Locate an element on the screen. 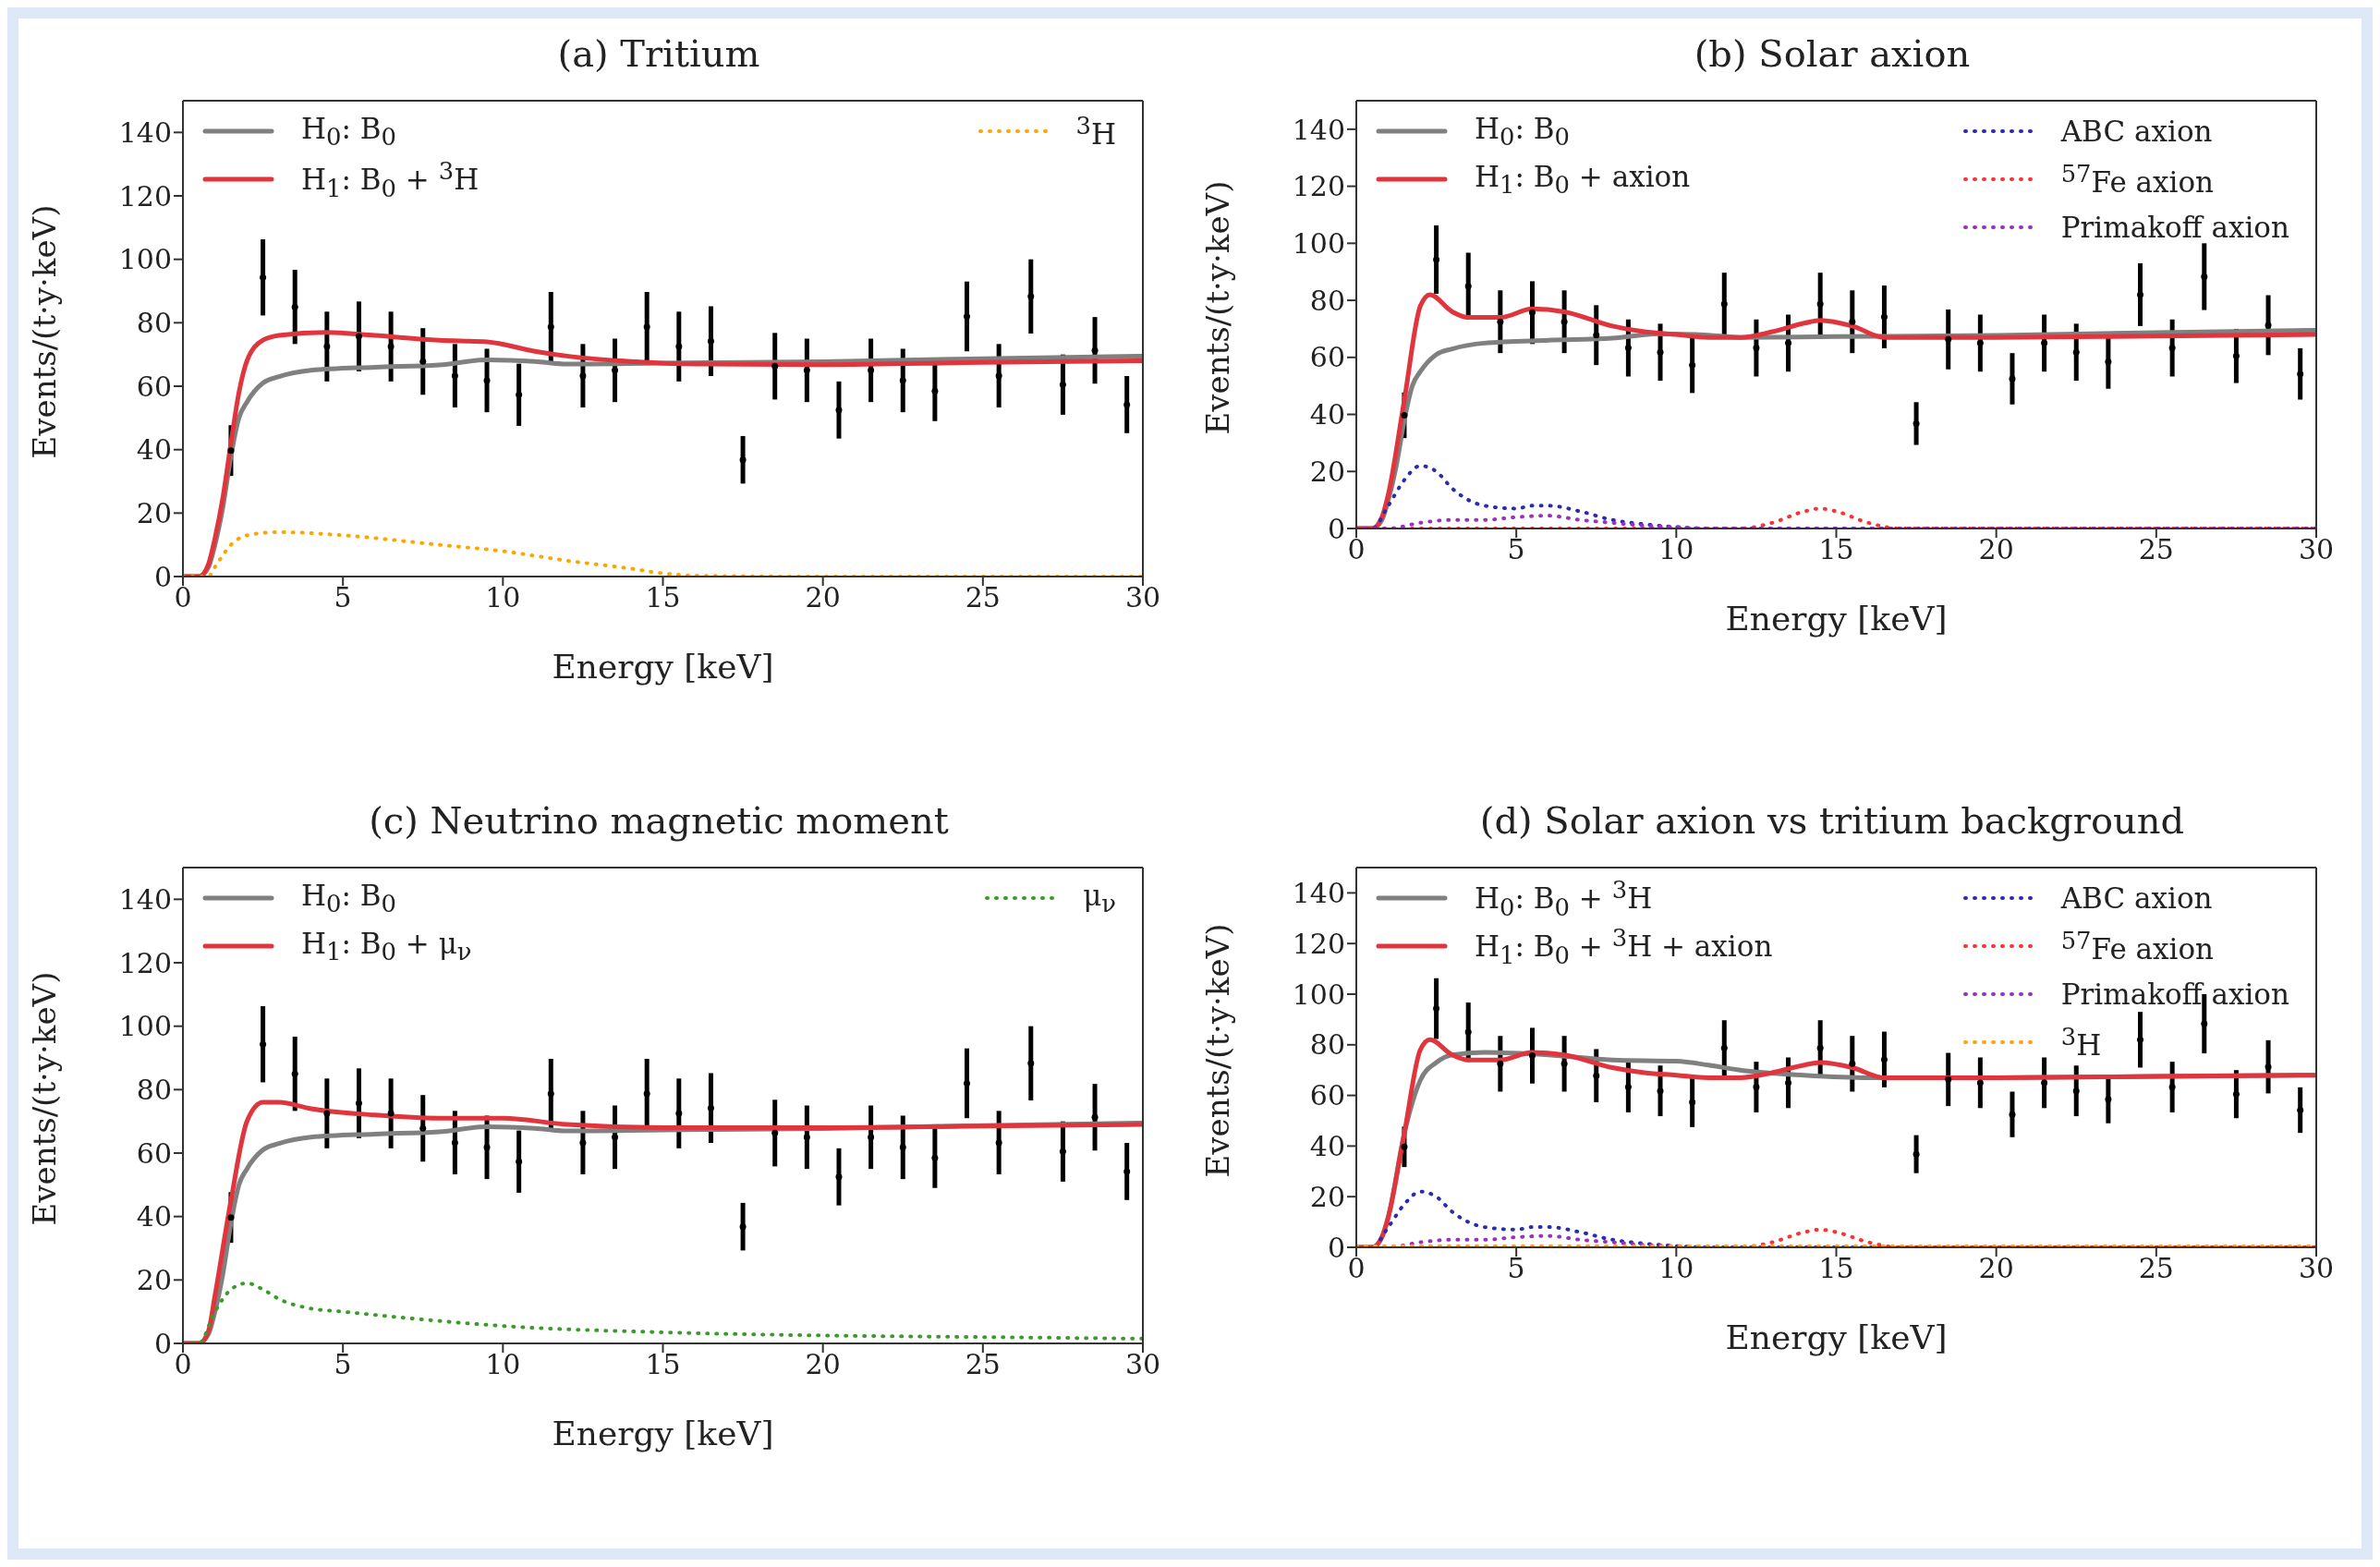 This screenshot has height=1567, width=2380. y-tick-label: 40 is located at coordinates (1327, 415).